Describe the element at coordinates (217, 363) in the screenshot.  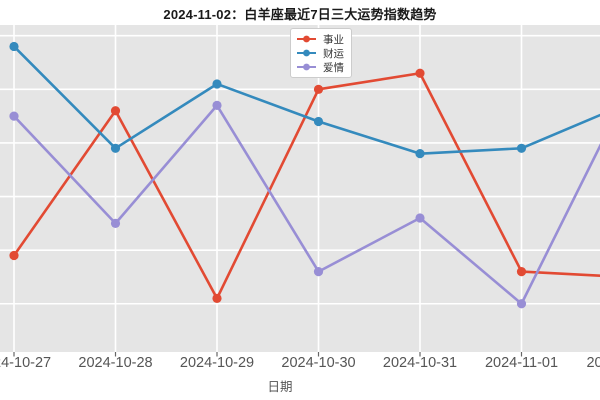
I see `x-tick-2024-10-29: 2024-10-29` at that location.